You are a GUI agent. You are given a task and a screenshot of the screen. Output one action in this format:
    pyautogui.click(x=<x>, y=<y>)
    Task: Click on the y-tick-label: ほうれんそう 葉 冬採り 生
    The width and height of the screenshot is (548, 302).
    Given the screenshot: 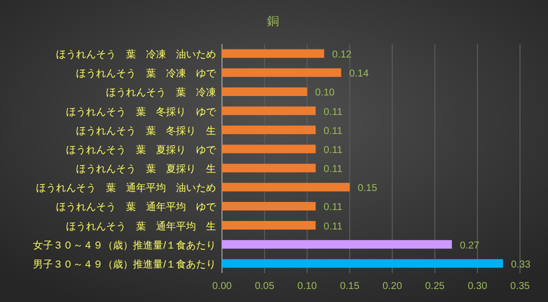 What is the action you would take?
    pyautogui.click(x=146, y=130)
    